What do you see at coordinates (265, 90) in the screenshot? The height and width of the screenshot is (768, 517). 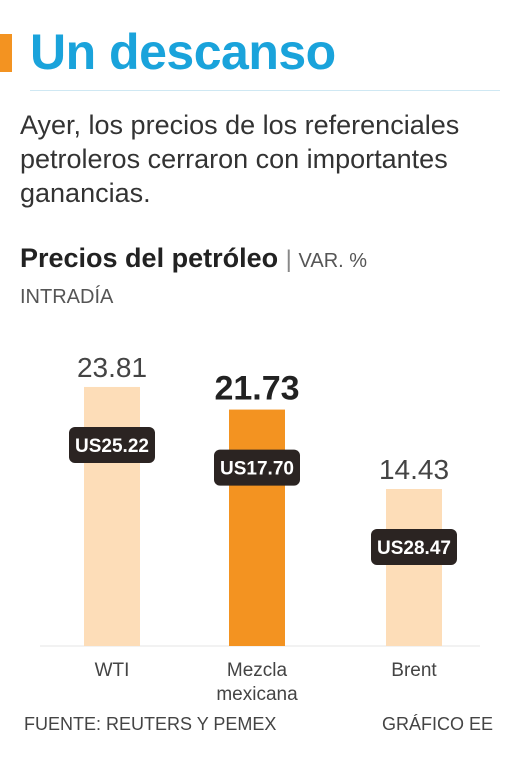 I see `headline-divider` at bounding box center [265, 90].